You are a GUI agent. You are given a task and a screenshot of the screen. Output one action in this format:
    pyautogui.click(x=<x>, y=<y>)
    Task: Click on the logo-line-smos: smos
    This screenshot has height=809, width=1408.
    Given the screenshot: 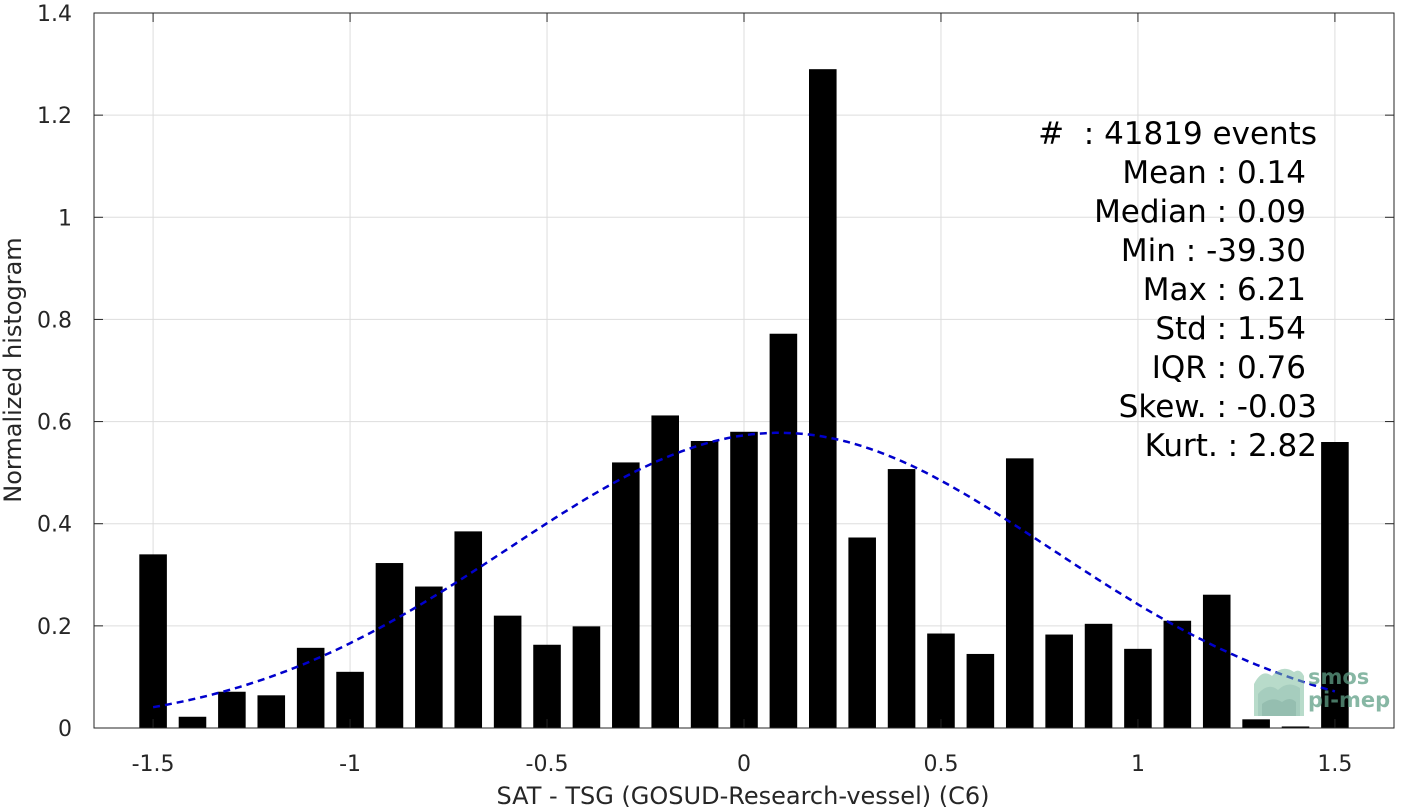 What is the action you would take?
    pyautogui.click(x=1338, y=677)
    